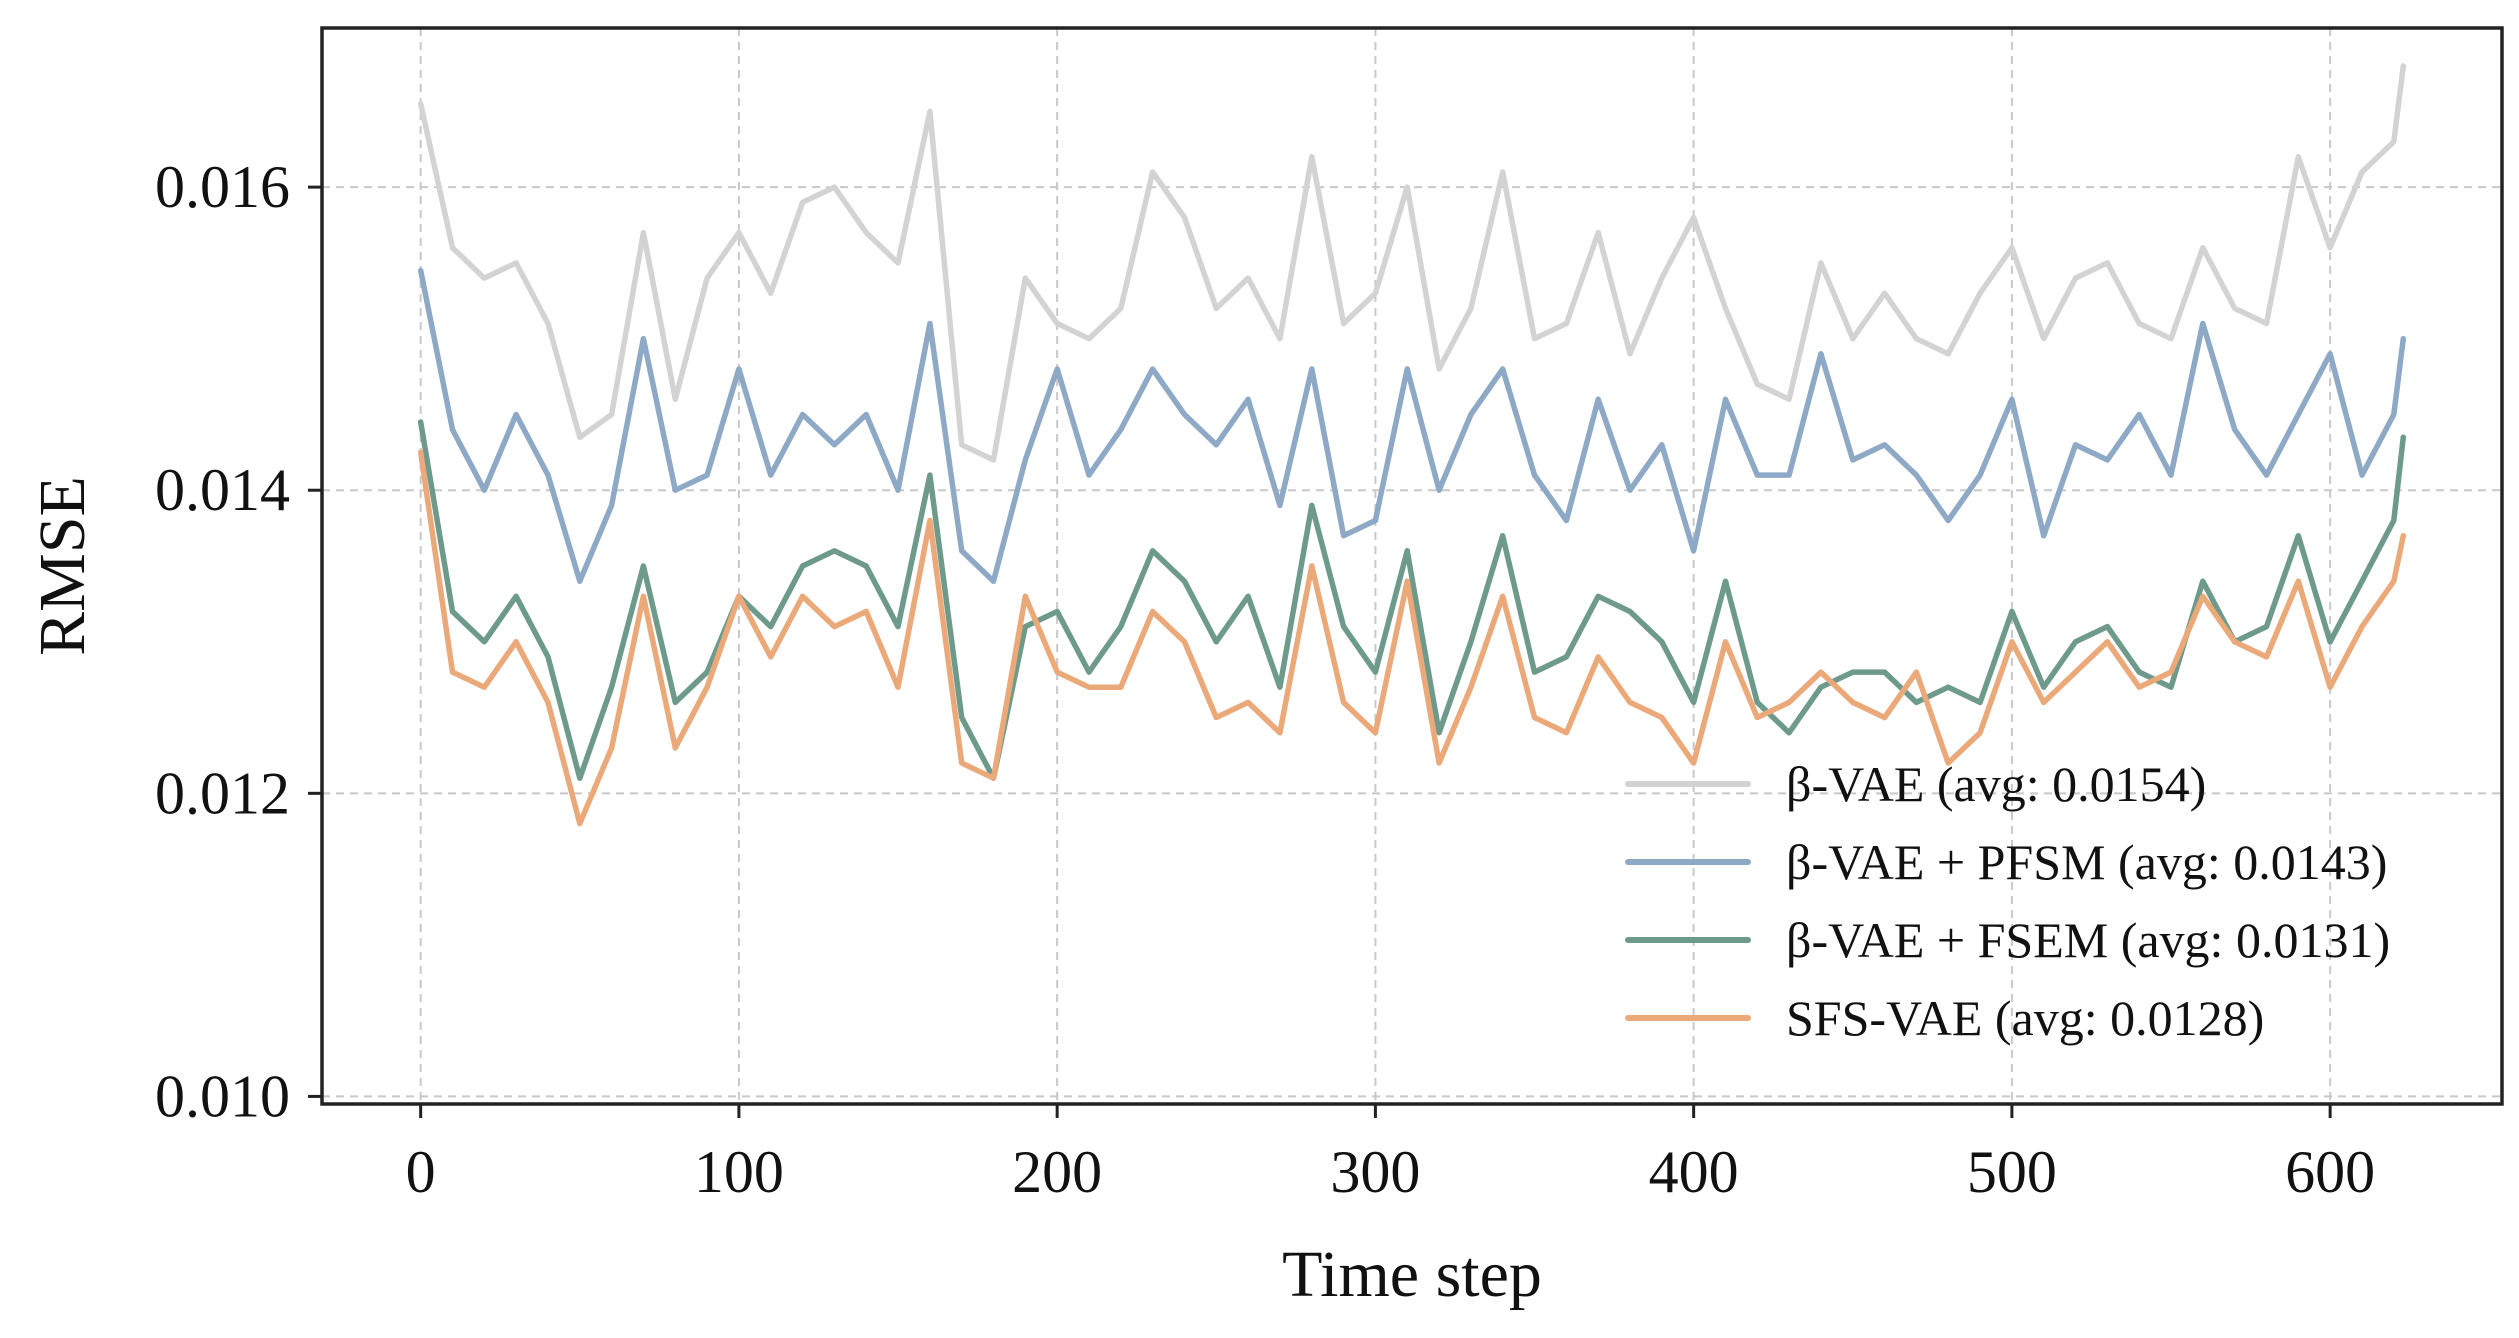 This screenshot has width=2519, height=1338. What do you see at coordinates (1996, 784) in the screenshot?
I see `legend-label: β-VAE (avg: 0.0154)` at bounding box center [1996, 784].